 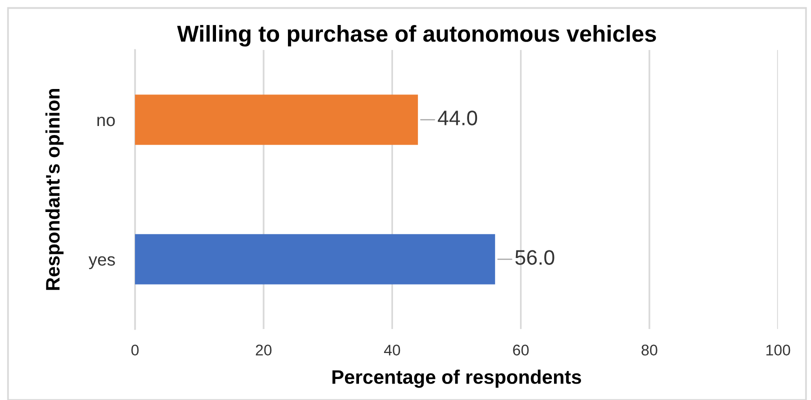 I want to click on x-tick-label: 60, so click(x=521, y=350).